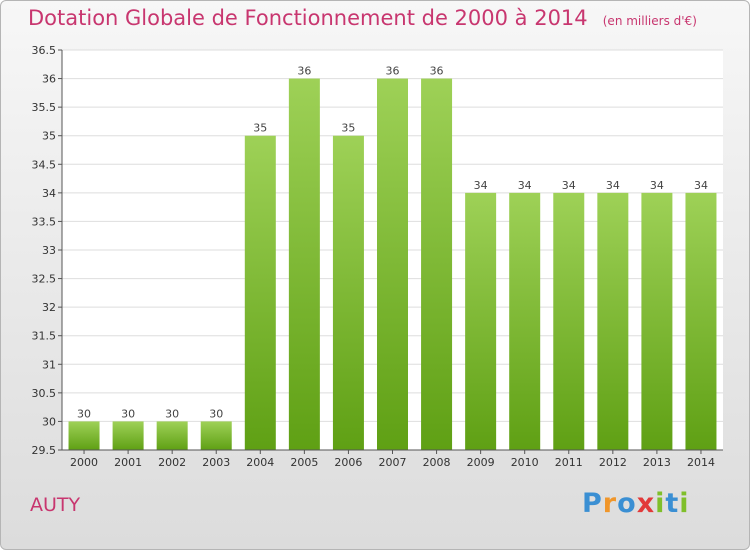  Describe the element at coordinates (44, 279) in the screenshot. I see `y-tick-label: 32.5` at that location.